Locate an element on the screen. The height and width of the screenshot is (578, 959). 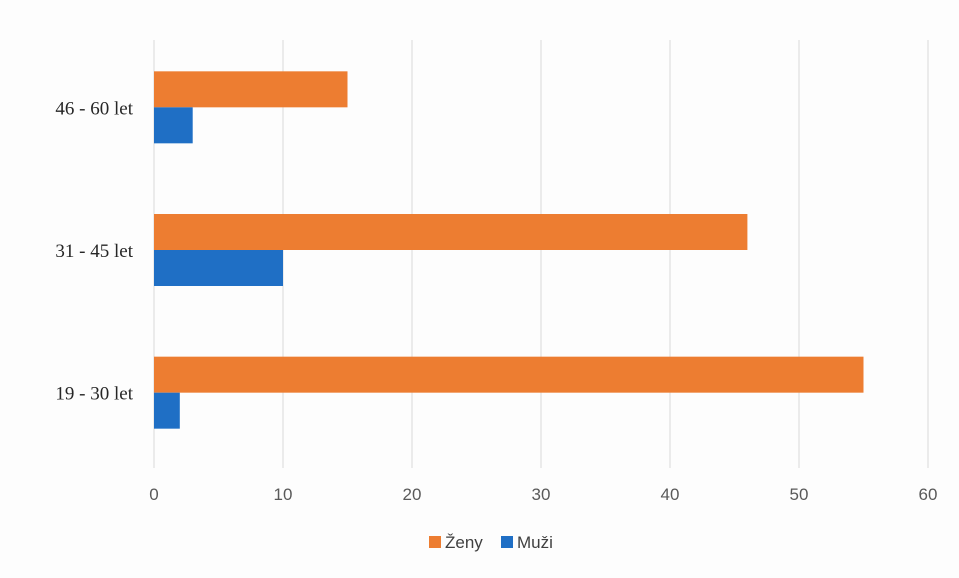
x-tick-label: 30 is located at coordinates (541, 494).